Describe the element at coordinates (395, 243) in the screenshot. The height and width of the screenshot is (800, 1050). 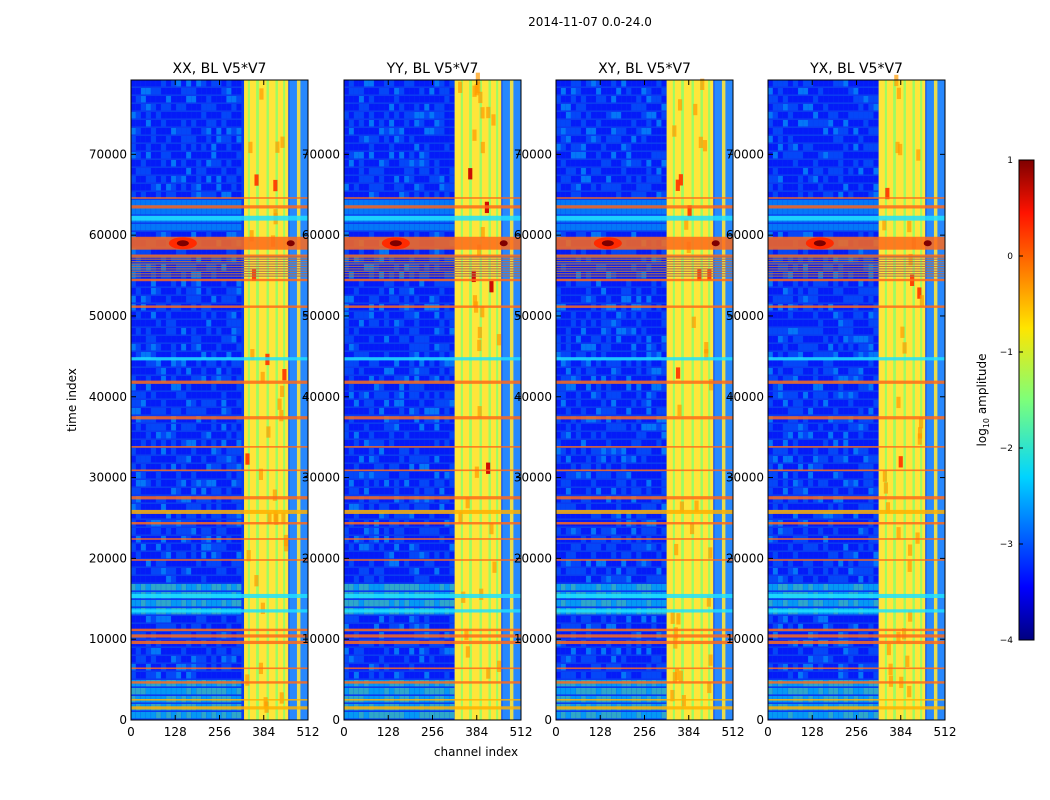
I see `rfi-burst-core` at that location.